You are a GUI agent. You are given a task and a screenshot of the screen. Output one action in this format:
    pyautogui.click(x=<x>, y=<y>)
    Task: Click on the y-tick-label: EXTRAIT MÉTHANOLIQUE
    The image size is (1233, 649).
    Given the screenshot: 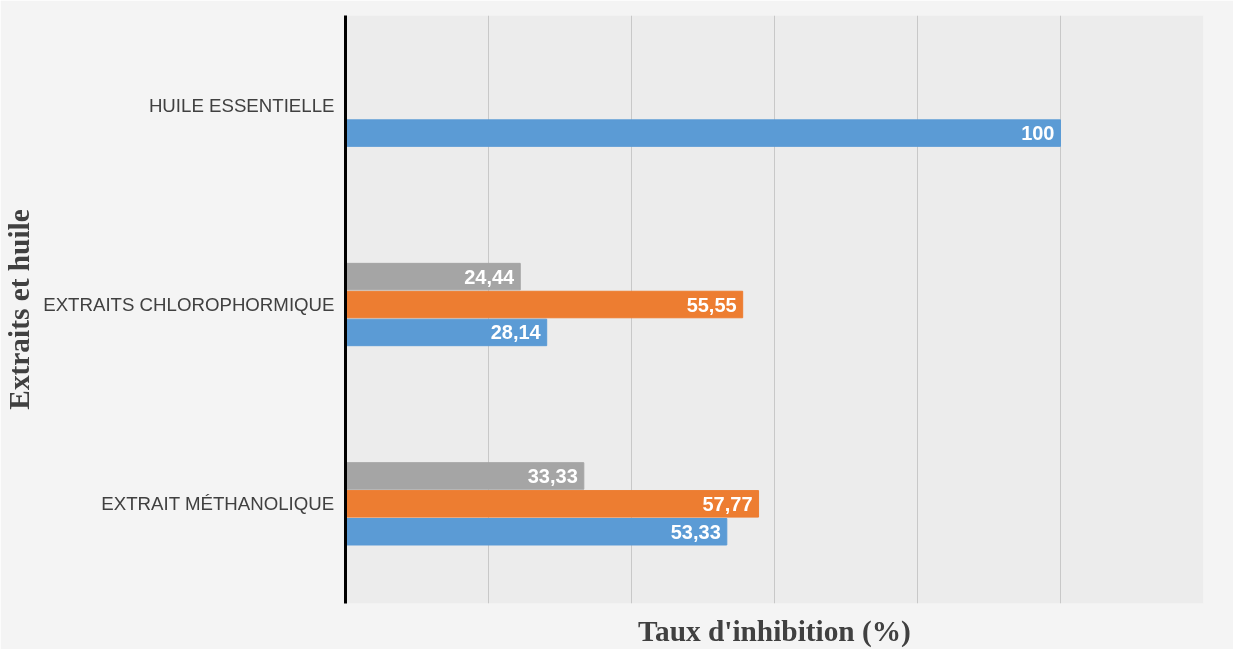 What is the action you would take?
    pyautogui.click(x=218, y=504)
    